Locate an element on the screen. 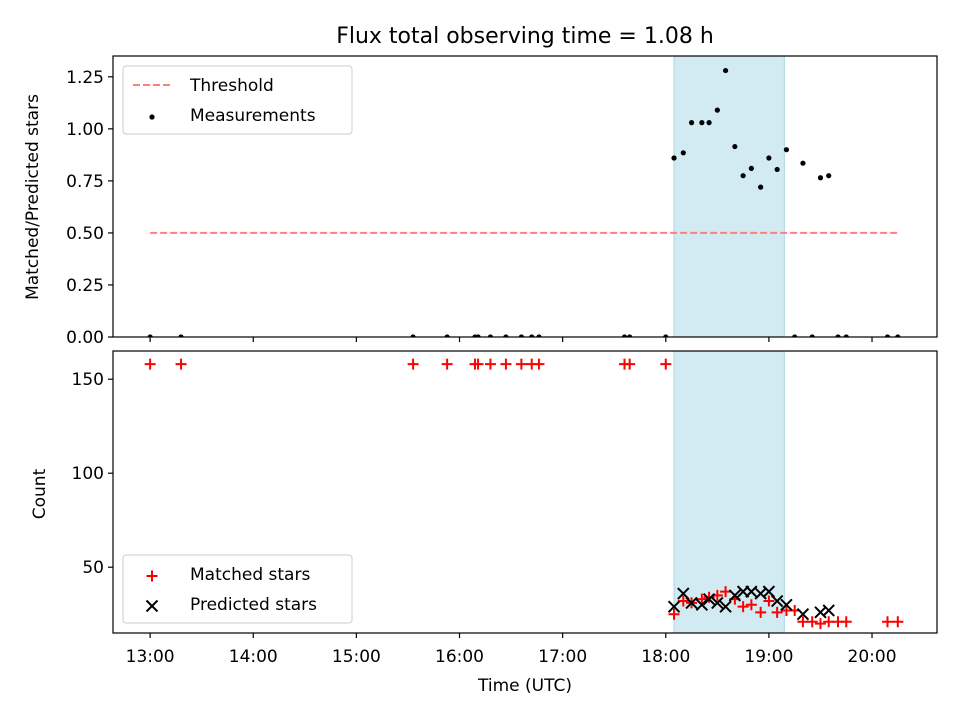 Image resolution: width=960 pixels, height=720 pixels. y-tick-label: 0.75 is located at coordinates (85, 182).